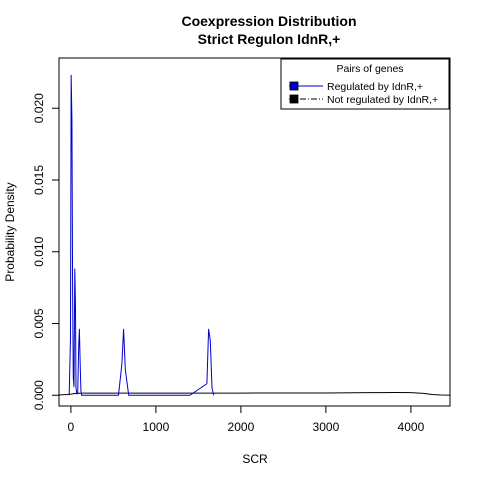 The height and width of the screenshot is (480, 480). I want to click on chart-subtitle: Strict Regulon IdnR,+, so click(269, 39).